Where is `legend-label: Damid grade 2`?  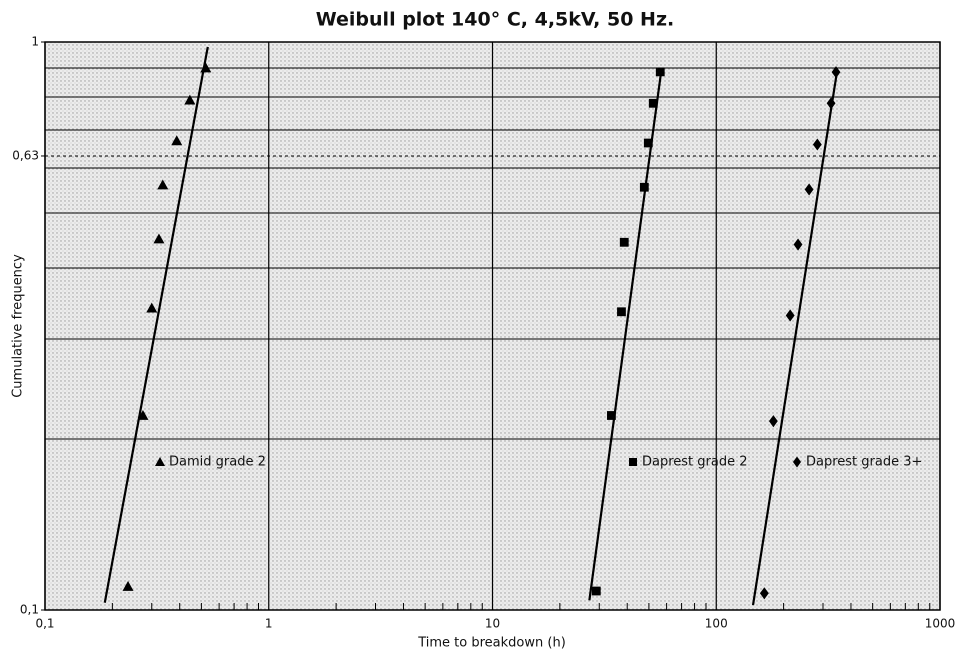 legend-label: Damid grade 2 is located at coordinates (217, 462).